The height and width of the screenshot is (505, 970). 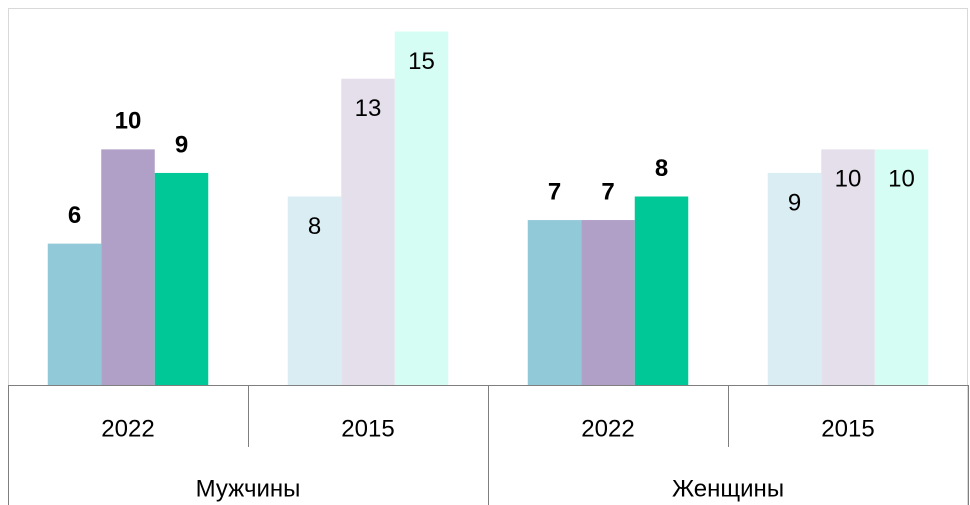 I want to click on data-label: 15, so click(x=421, y=61).